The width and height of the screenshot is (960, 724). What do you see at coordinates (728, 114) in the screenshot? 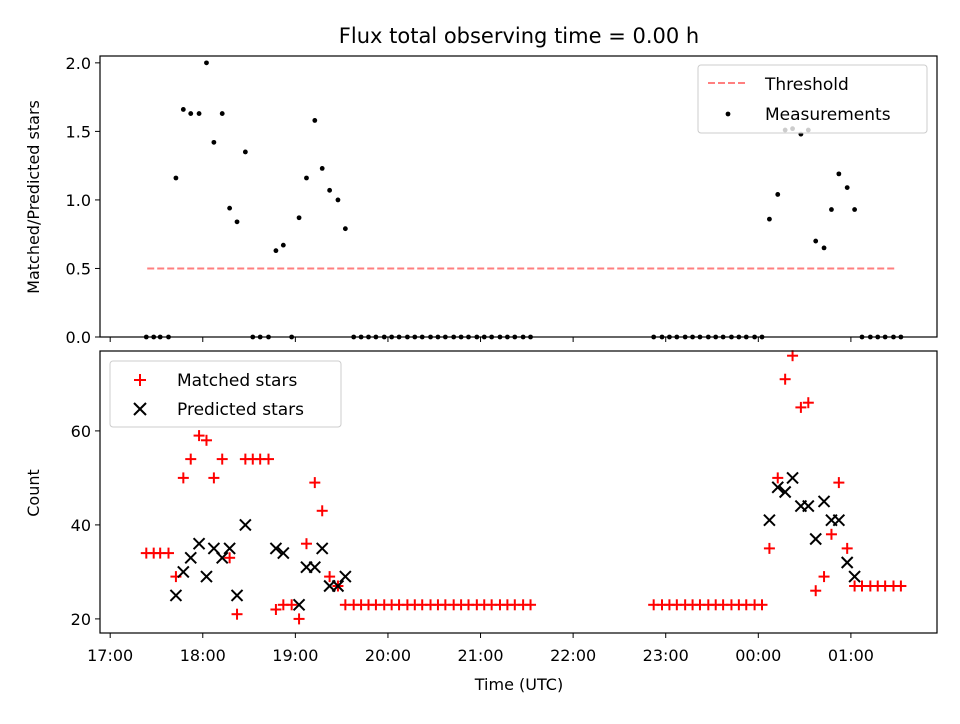
I see `legend-measurements-swatch` at bounding box center [728, 114].